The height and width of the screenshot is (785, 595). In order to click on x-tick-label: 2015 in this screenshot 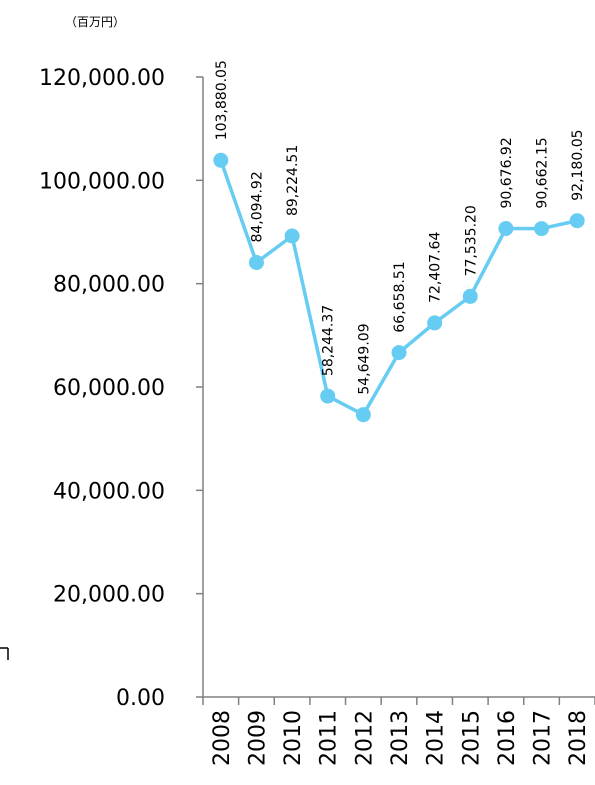, I will do `click(471, 738)`.